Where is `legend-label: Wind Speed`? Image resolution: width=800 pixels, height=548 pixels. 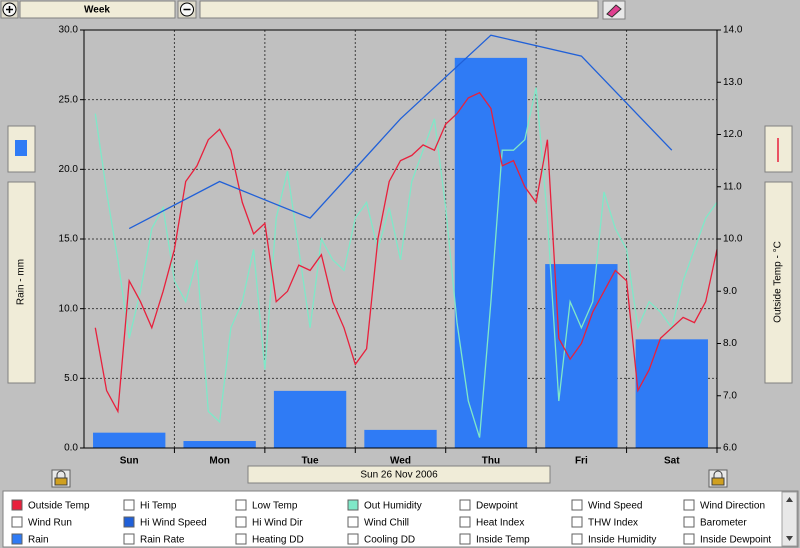 legend-label: Wind Speed is located at coordinates (615, 506).